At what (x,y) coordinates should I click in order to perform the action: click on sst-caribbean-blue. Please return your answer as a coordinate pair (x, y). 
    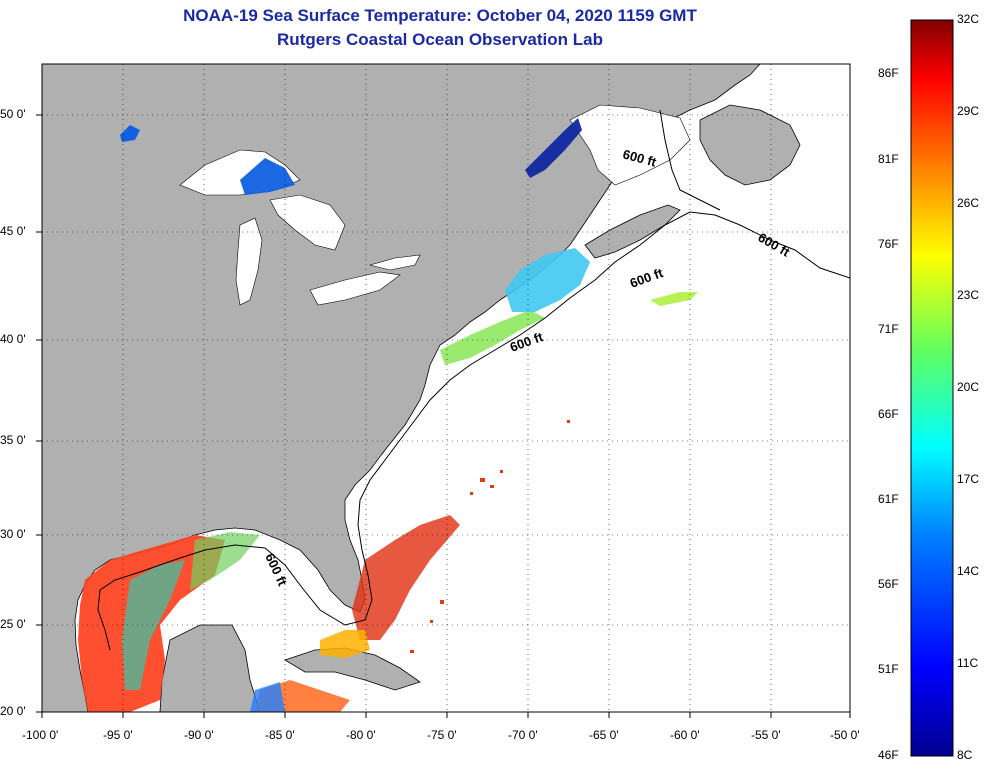
    Looking at the image, I should click on (267, 697).